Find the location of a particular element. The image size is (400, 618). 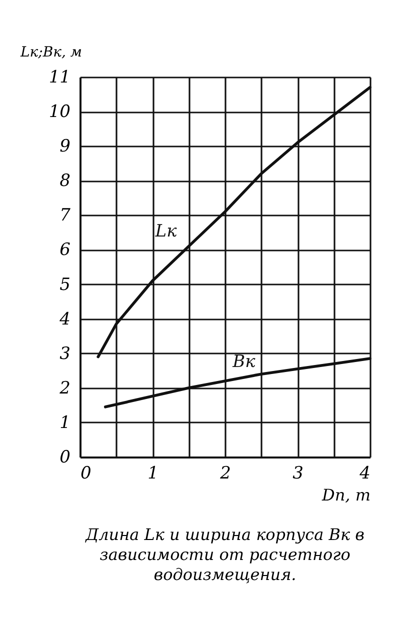

x-tick-label: 2 is located at coordinates (225, 474).